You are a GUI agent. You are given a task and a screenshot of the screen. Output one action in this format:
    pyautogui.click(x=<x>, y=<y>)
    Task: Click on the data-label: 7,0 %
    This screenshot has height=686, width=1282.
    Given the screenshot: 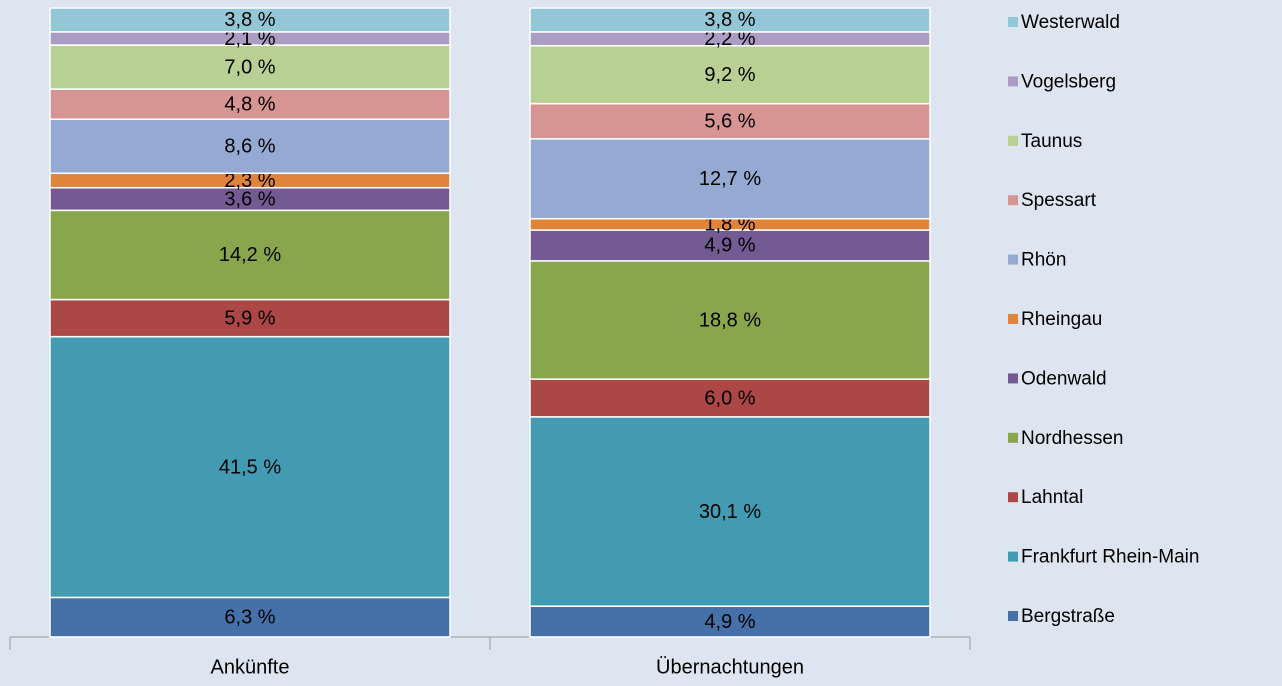 What is the action you would take?
    pyautogui.click(x=249, y=67)
    